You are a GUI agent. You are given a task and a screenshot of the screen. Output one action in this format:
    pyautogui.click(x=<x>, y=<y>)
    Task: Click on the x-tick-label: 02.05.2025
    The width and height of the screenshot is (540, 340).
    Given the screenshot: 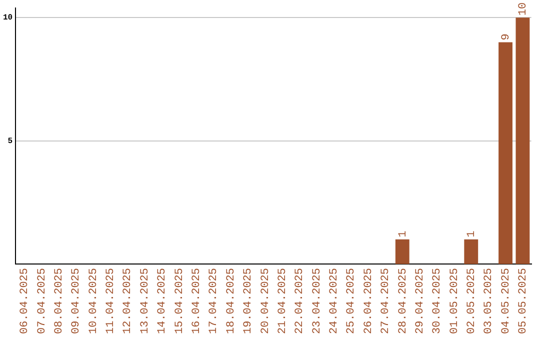 What is the action you would take?
    pyautogui.click(x=472, y=301)
    